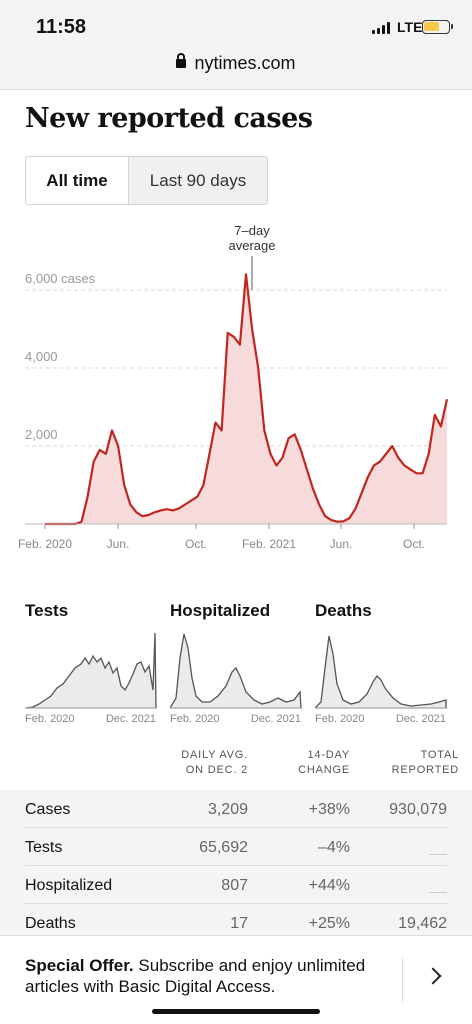  I want to click on cell-change: –4%, so click(333, 847).